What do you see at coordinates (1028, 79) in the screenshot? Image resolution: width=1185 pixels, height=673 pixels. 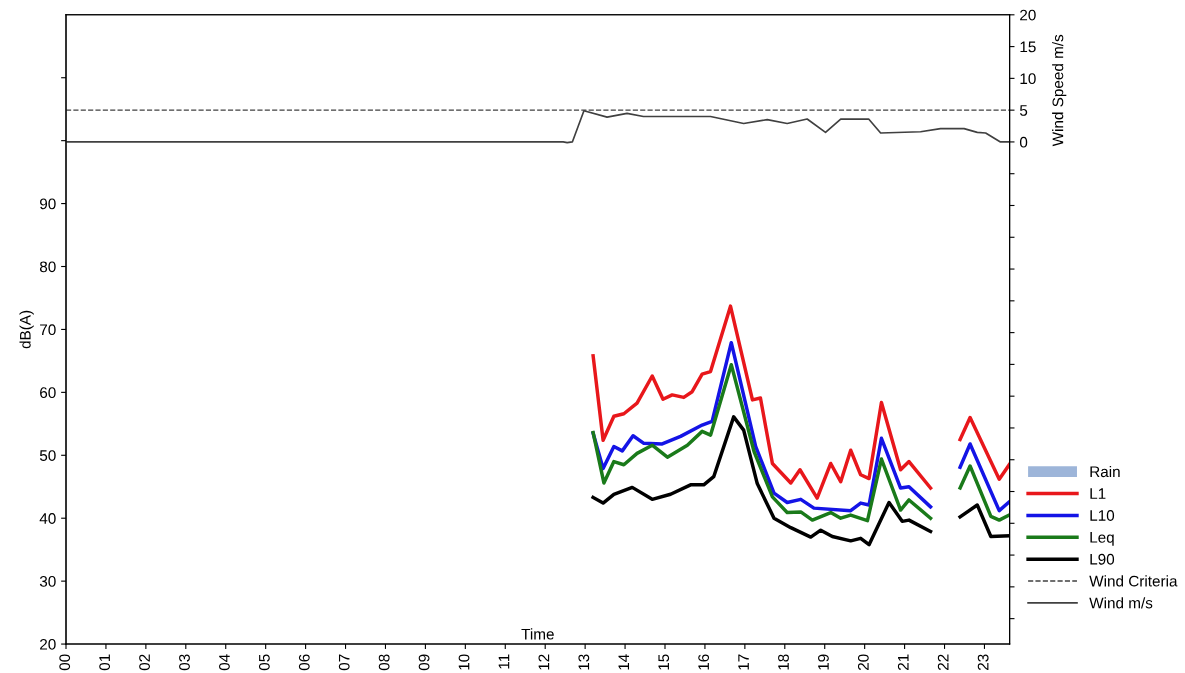 I see `y2-tick-label: 10` at bounding box center [1028, 79].